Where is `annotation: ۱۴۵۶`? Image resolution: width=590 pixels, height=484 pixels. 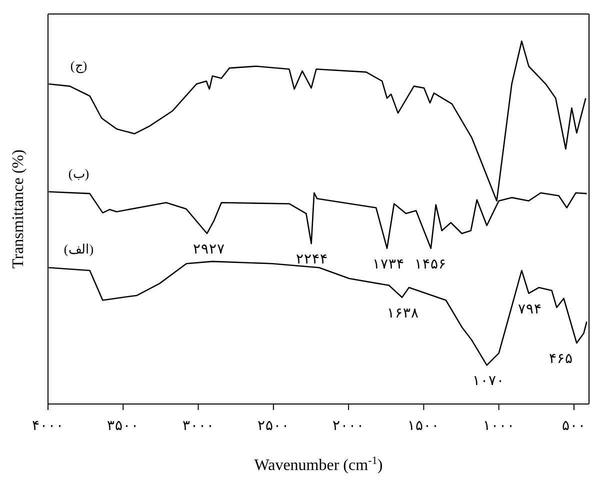 annotation: ۱۴۵۶ is located at coordinates (430, 264).